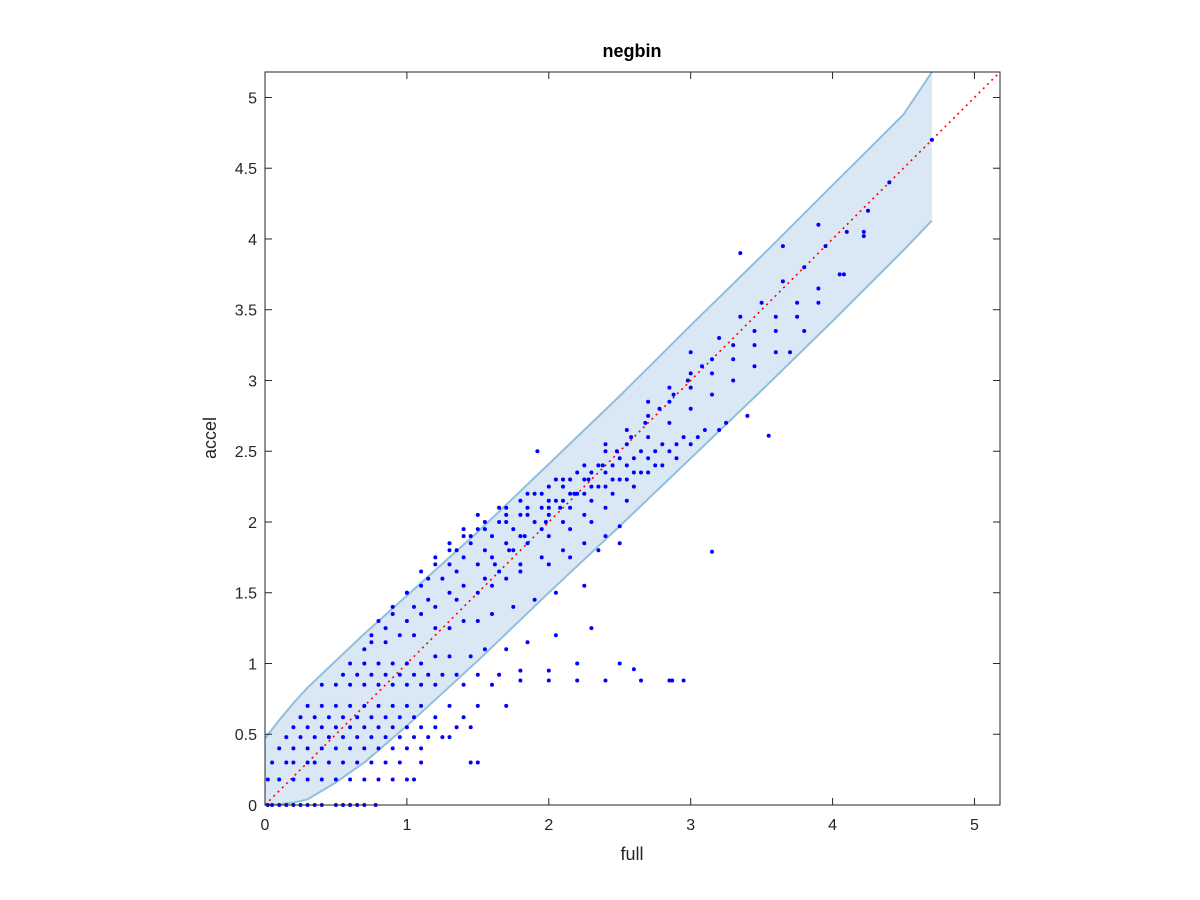  I want to click on x-tick-label: 3, so click(690, 825).